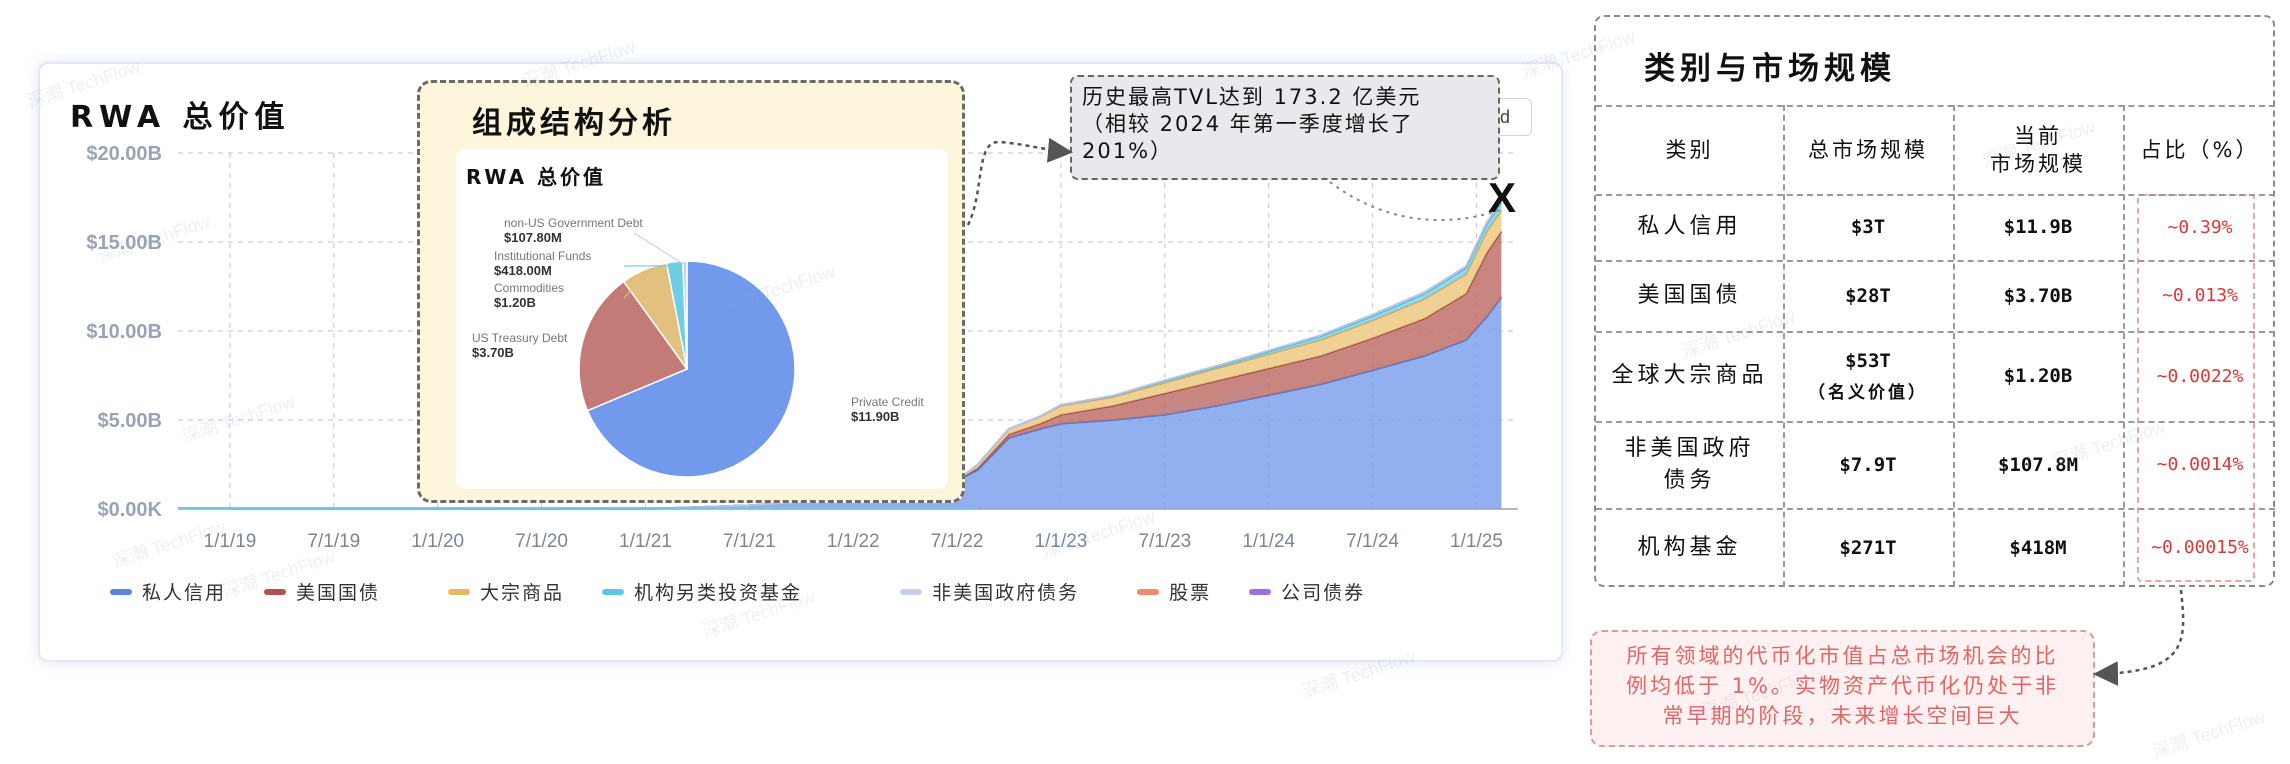 The width and height of the screenshot is (2290, 764). I want to click on table-title: 类别与市场规模, so click(1770, 69).